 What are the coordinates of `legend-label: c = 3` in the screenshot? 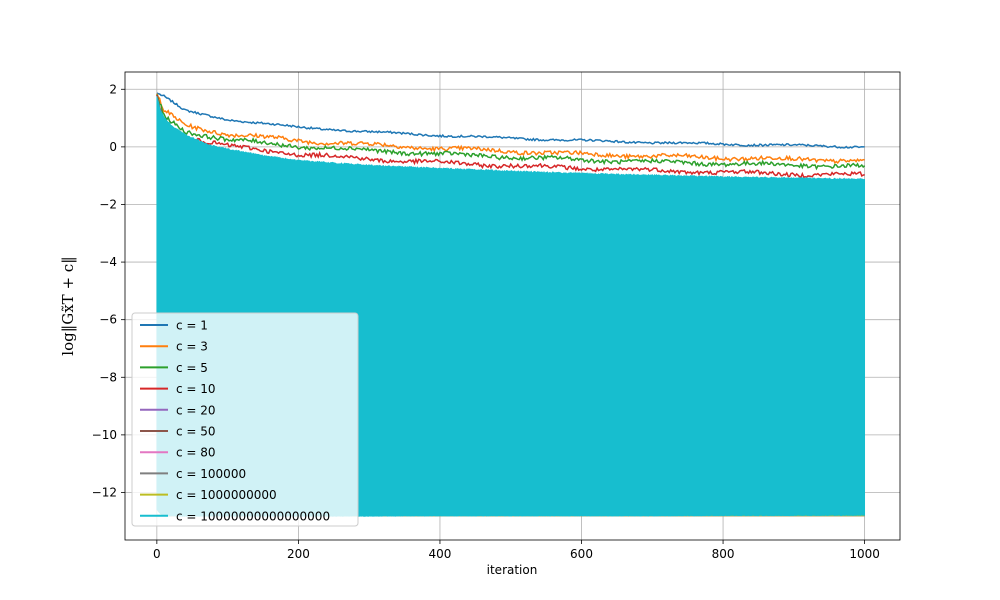 It's located at (192, 347).